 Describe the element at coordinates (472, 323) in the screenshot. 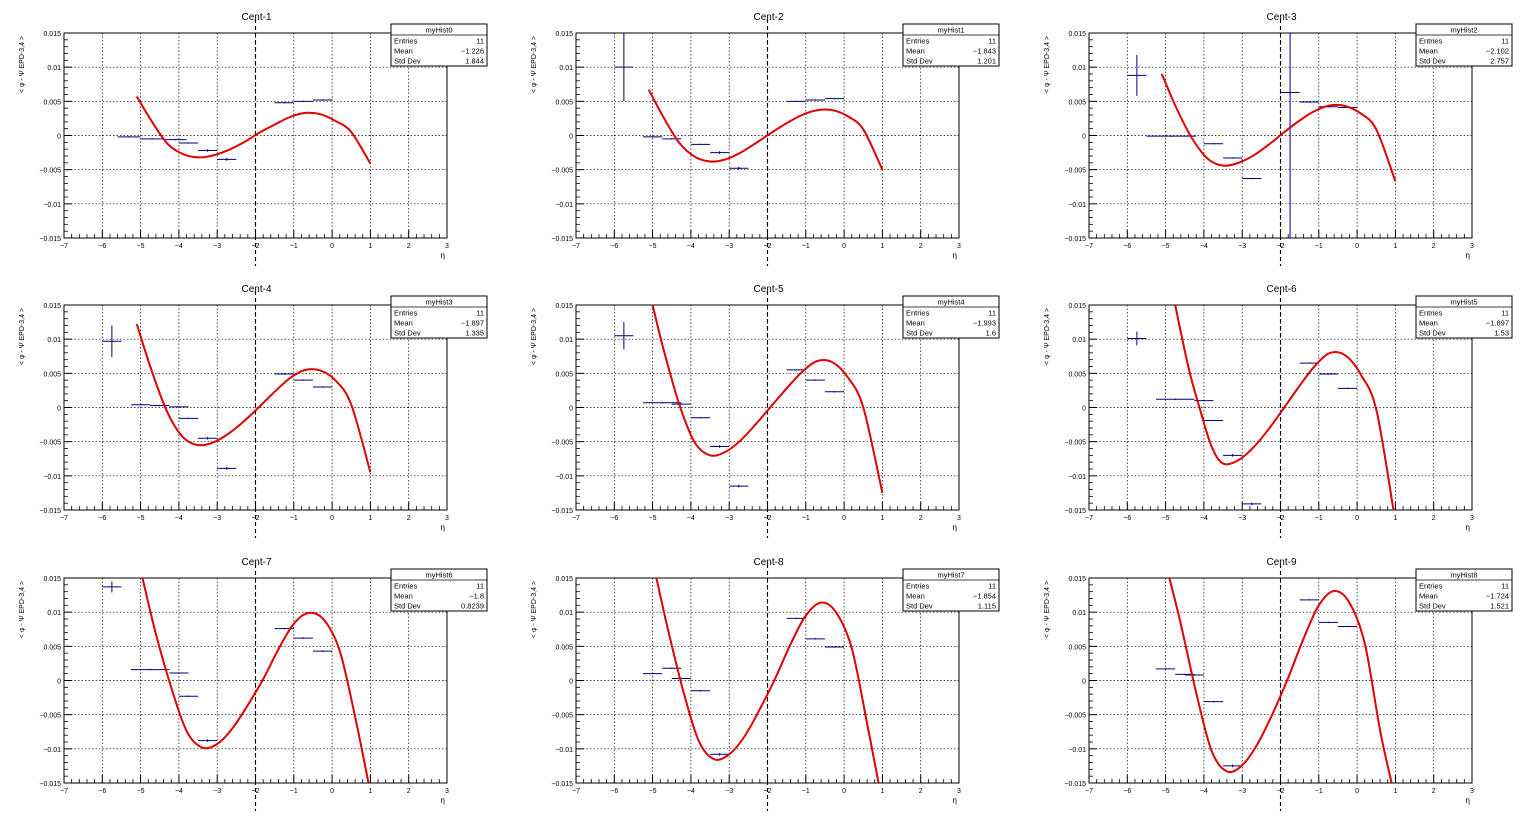

I see `stats-mean-value: −1.897` at that location.